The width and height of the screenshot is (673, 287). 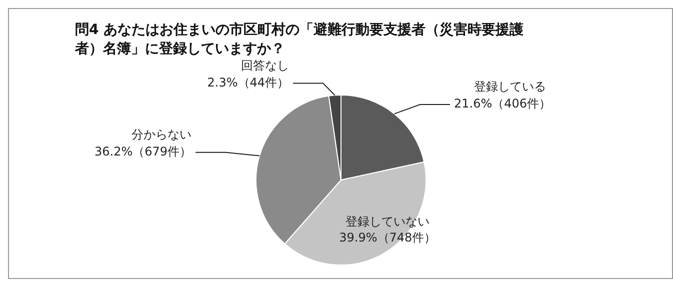 I want to click on chart-title: 問4 あなたはお住まいの市区町村の「避難行動要支援者（災害時要援護者）名簿」に登録していますか？, so click(x=300, y=40).